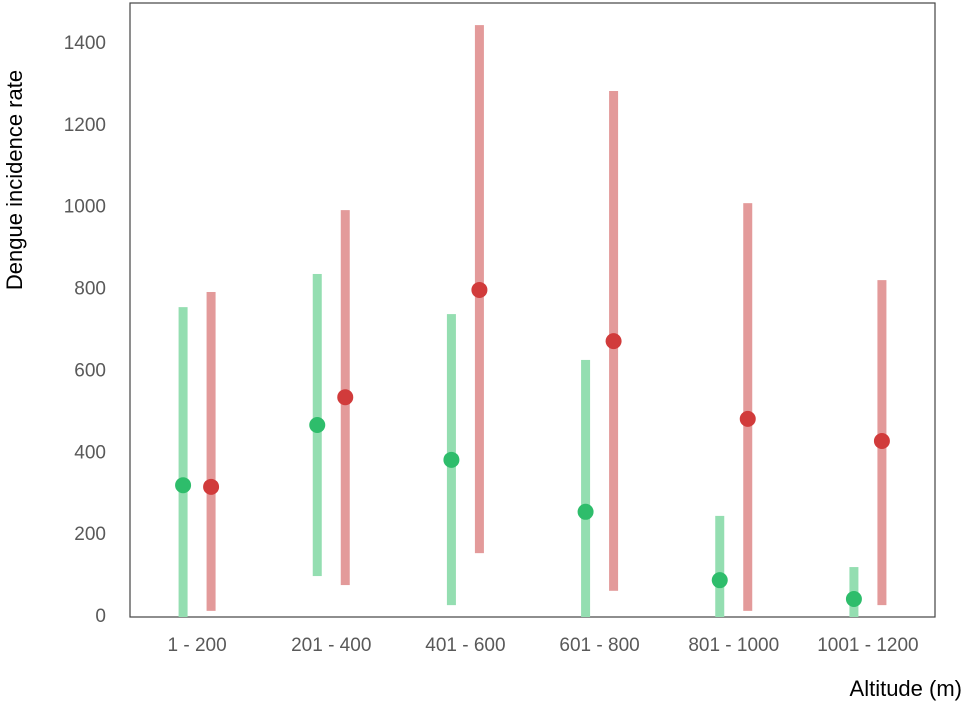  I want to click on y-tick-label: 600, so click(90, 370).